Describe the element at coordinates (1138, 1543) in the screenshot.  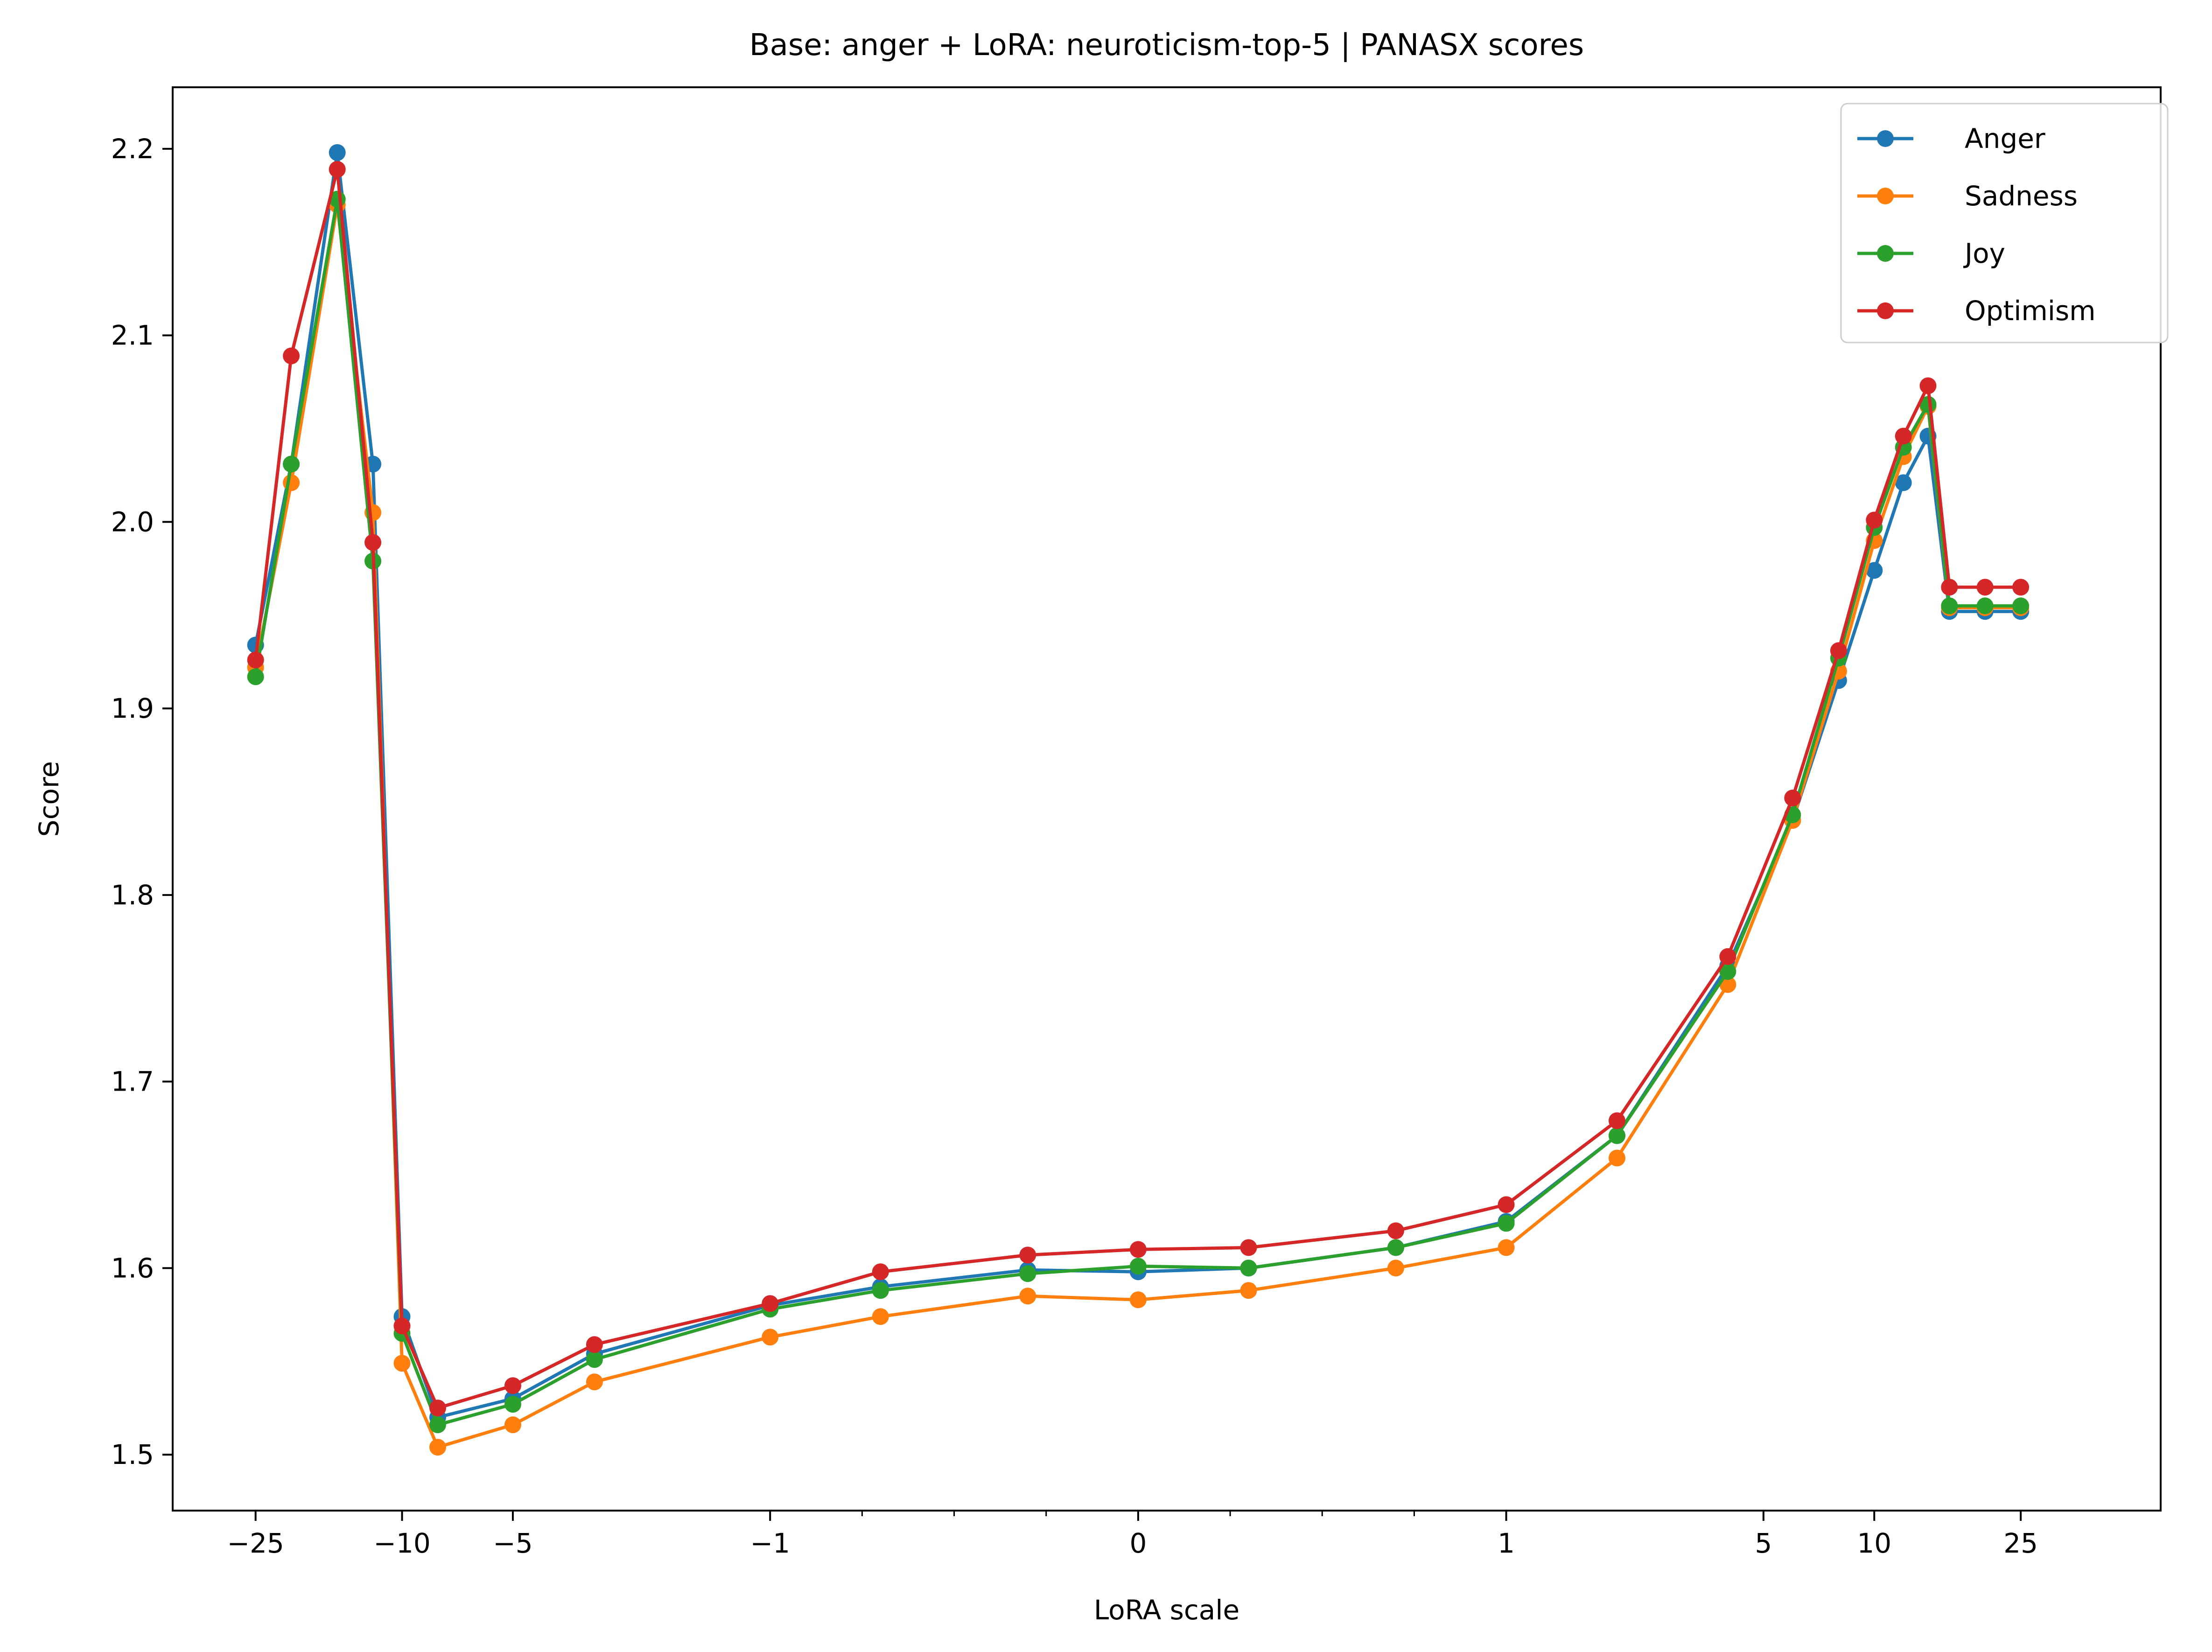
I see `x-tick-label: 0` at that location.